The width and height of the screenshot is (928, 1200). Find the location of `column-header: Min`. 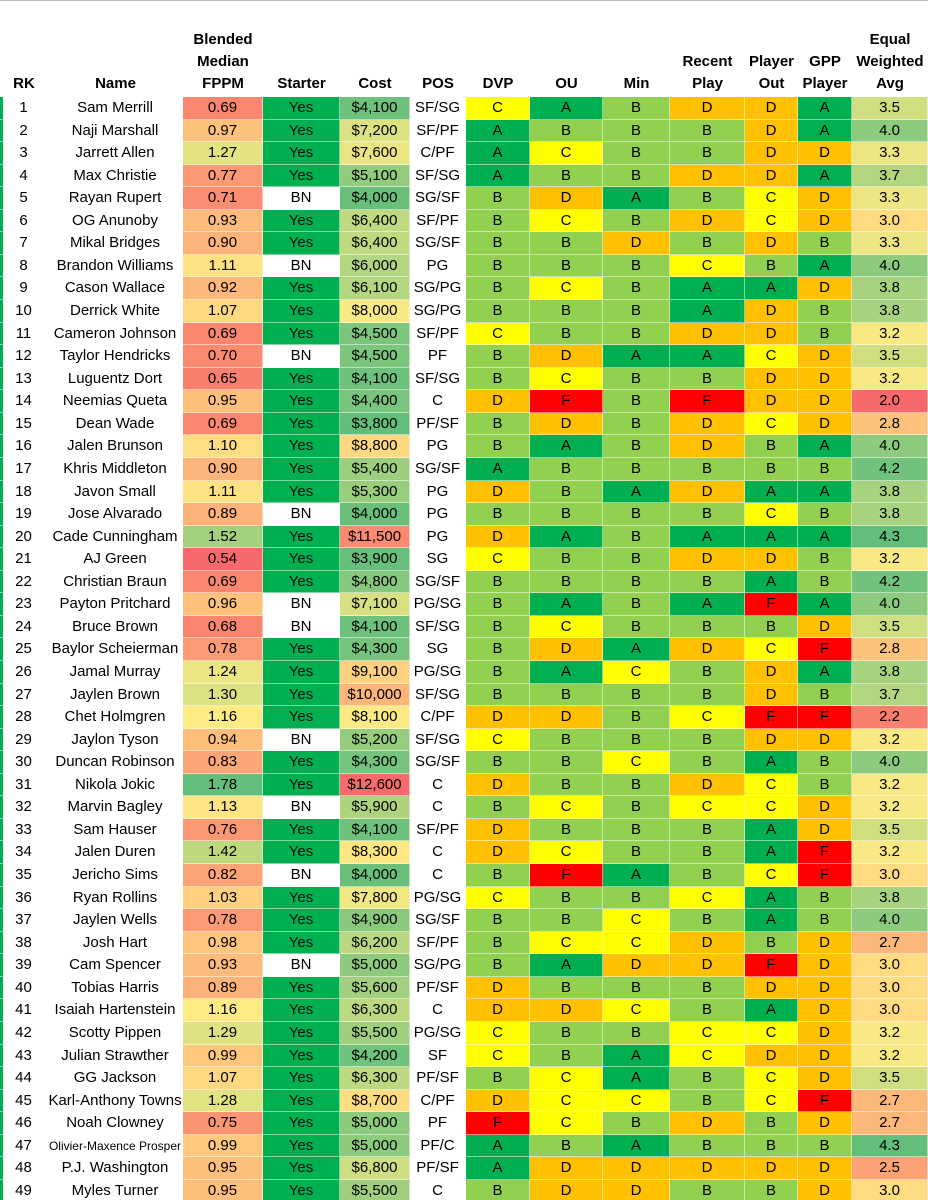

column-header: Min is located at coordinates (636, 48).